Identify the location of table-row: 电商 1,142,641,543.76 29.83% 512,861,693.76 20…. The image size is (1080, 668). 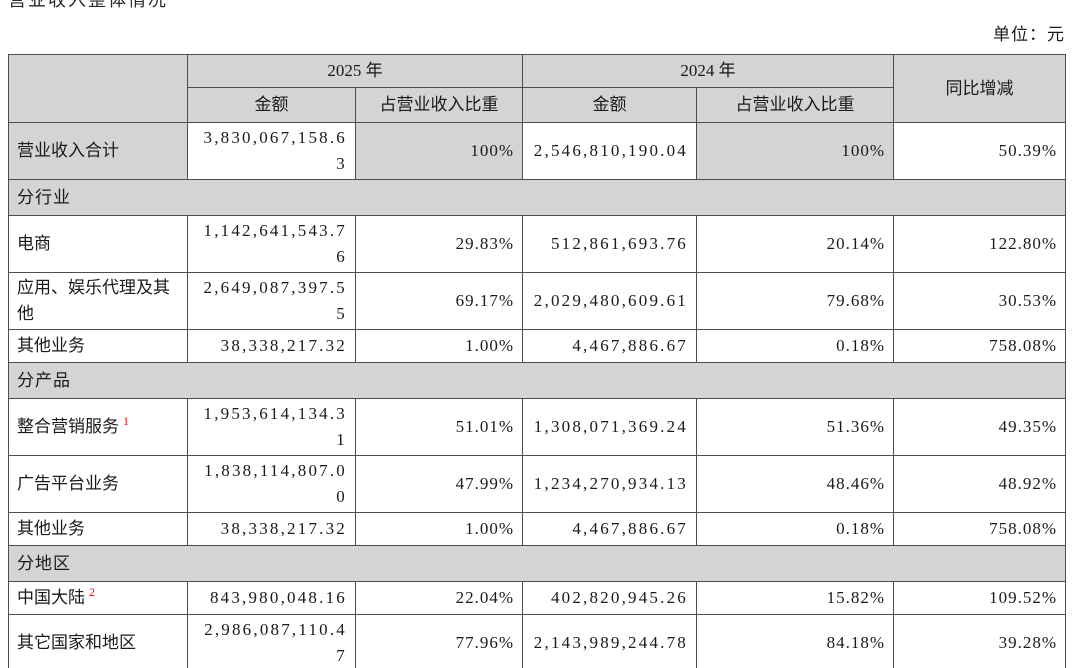
(537, 244).